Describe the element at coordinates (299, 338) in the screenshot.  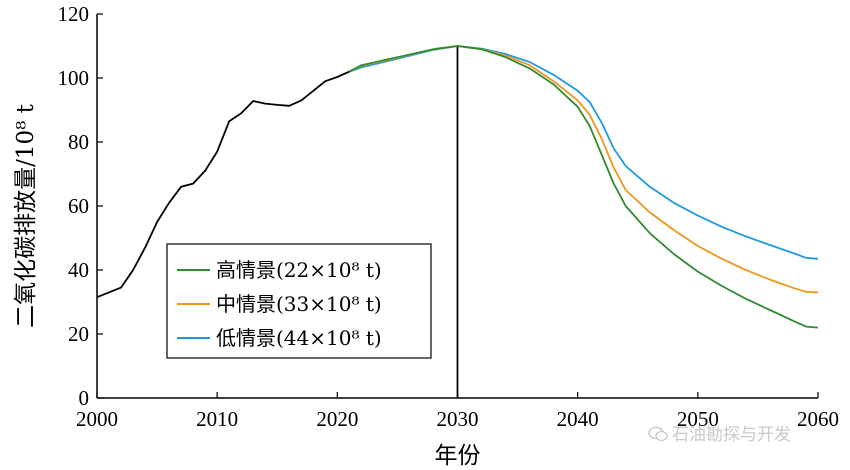
I see `legend-label: 低情景(44×10⁸ t)` at that location.